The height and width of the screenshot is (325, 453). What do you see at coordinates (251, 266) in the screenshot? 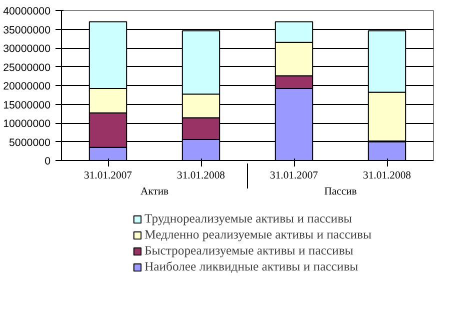
I see `legend-label: Наиболее ликвидные активы и пассивы` at bounding box center [251, 266].